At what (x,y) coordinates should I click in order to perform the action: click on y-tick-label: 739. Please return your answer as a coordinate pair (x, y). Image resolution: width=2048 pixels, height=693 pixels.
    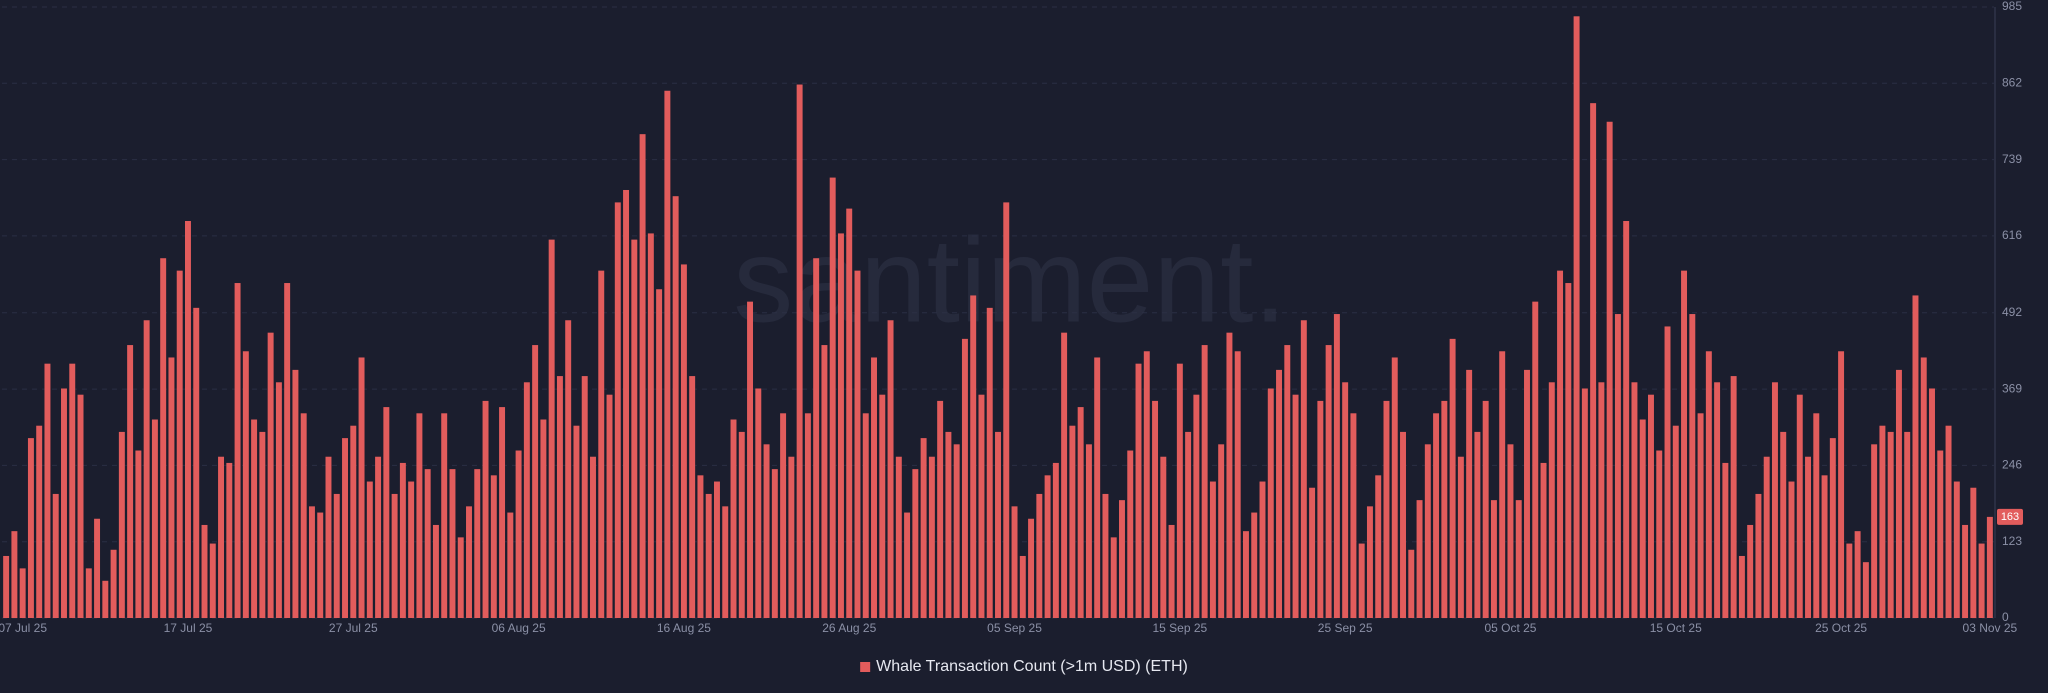
    Looking at the image, I should click on (2012, 159).